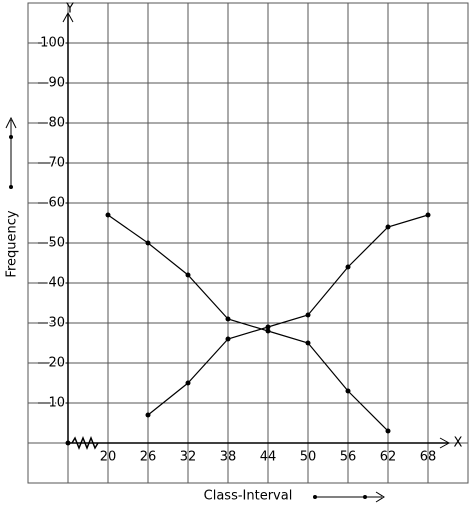 The height and width of the screenshot is (510, 473). Describe the element at coordinates (56, 363) in the screenshot. I see `y-tick-label: 20` at that location.